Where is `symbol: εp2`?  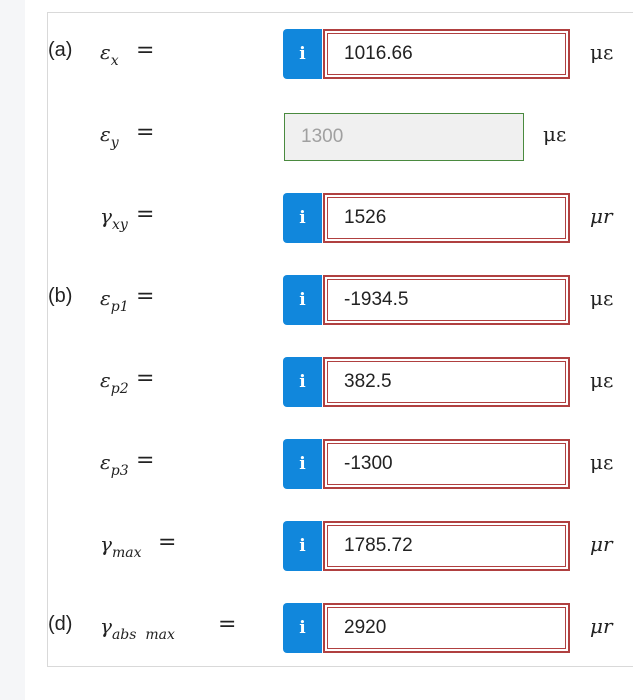 symbol: εp2 is located at coordinates (114, 382).